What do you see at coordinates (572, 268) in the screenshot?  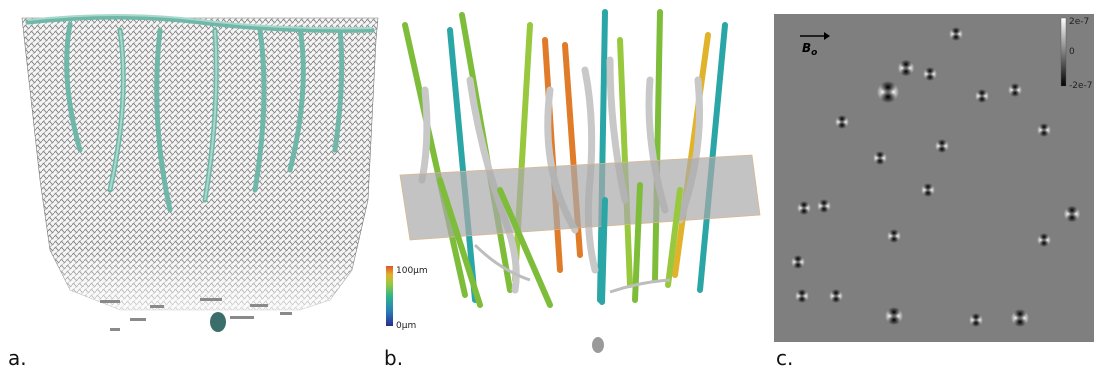 I see `vessel-branches` at bounding box center [572, 268].